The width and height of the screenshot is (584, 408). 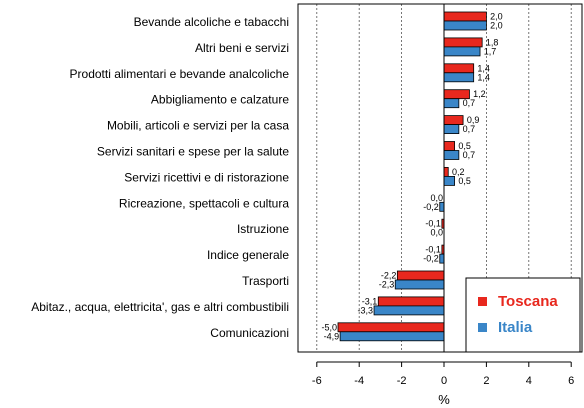 I want to click on x-tick-label-4: 2, so click(x=486, y=381).